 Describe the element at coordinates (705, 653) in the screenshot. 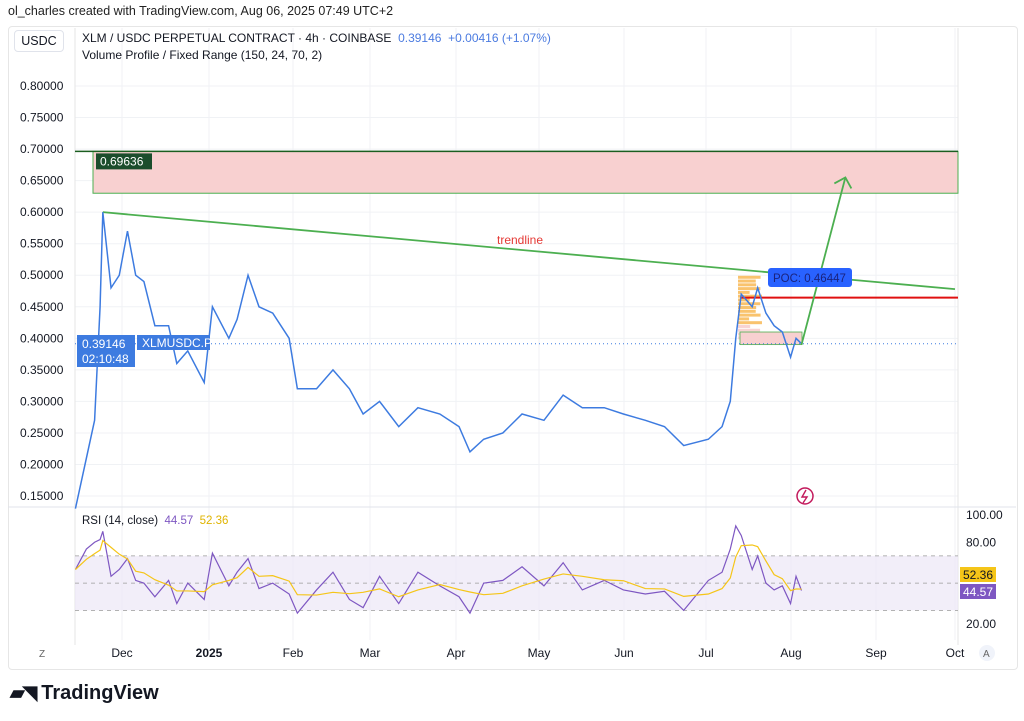

I see `time-tick: Jul` at that location.